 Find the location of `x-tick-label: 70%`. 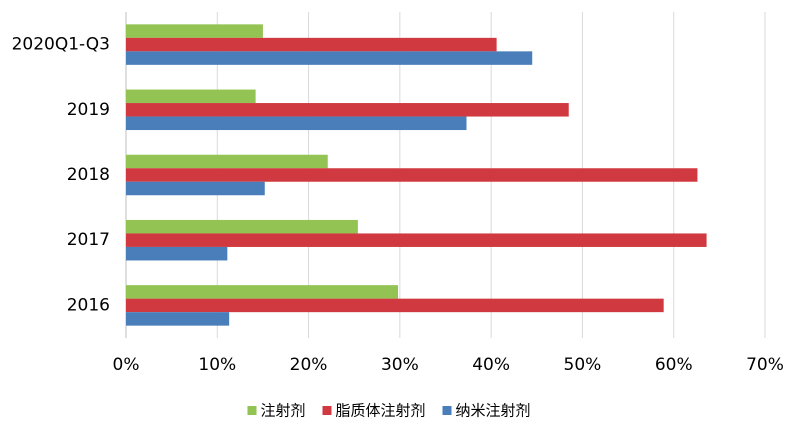

x-tick-label: 70% is located at coordinates (765, 365).